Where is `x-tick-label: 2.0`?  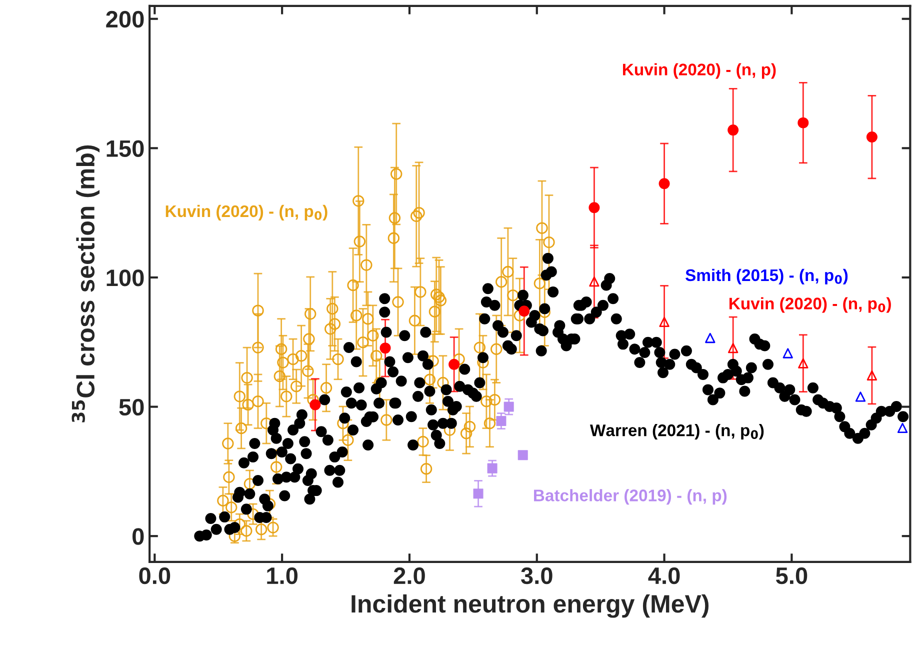 x-tick-label: 2.0 is located at coordinates (409, 575).